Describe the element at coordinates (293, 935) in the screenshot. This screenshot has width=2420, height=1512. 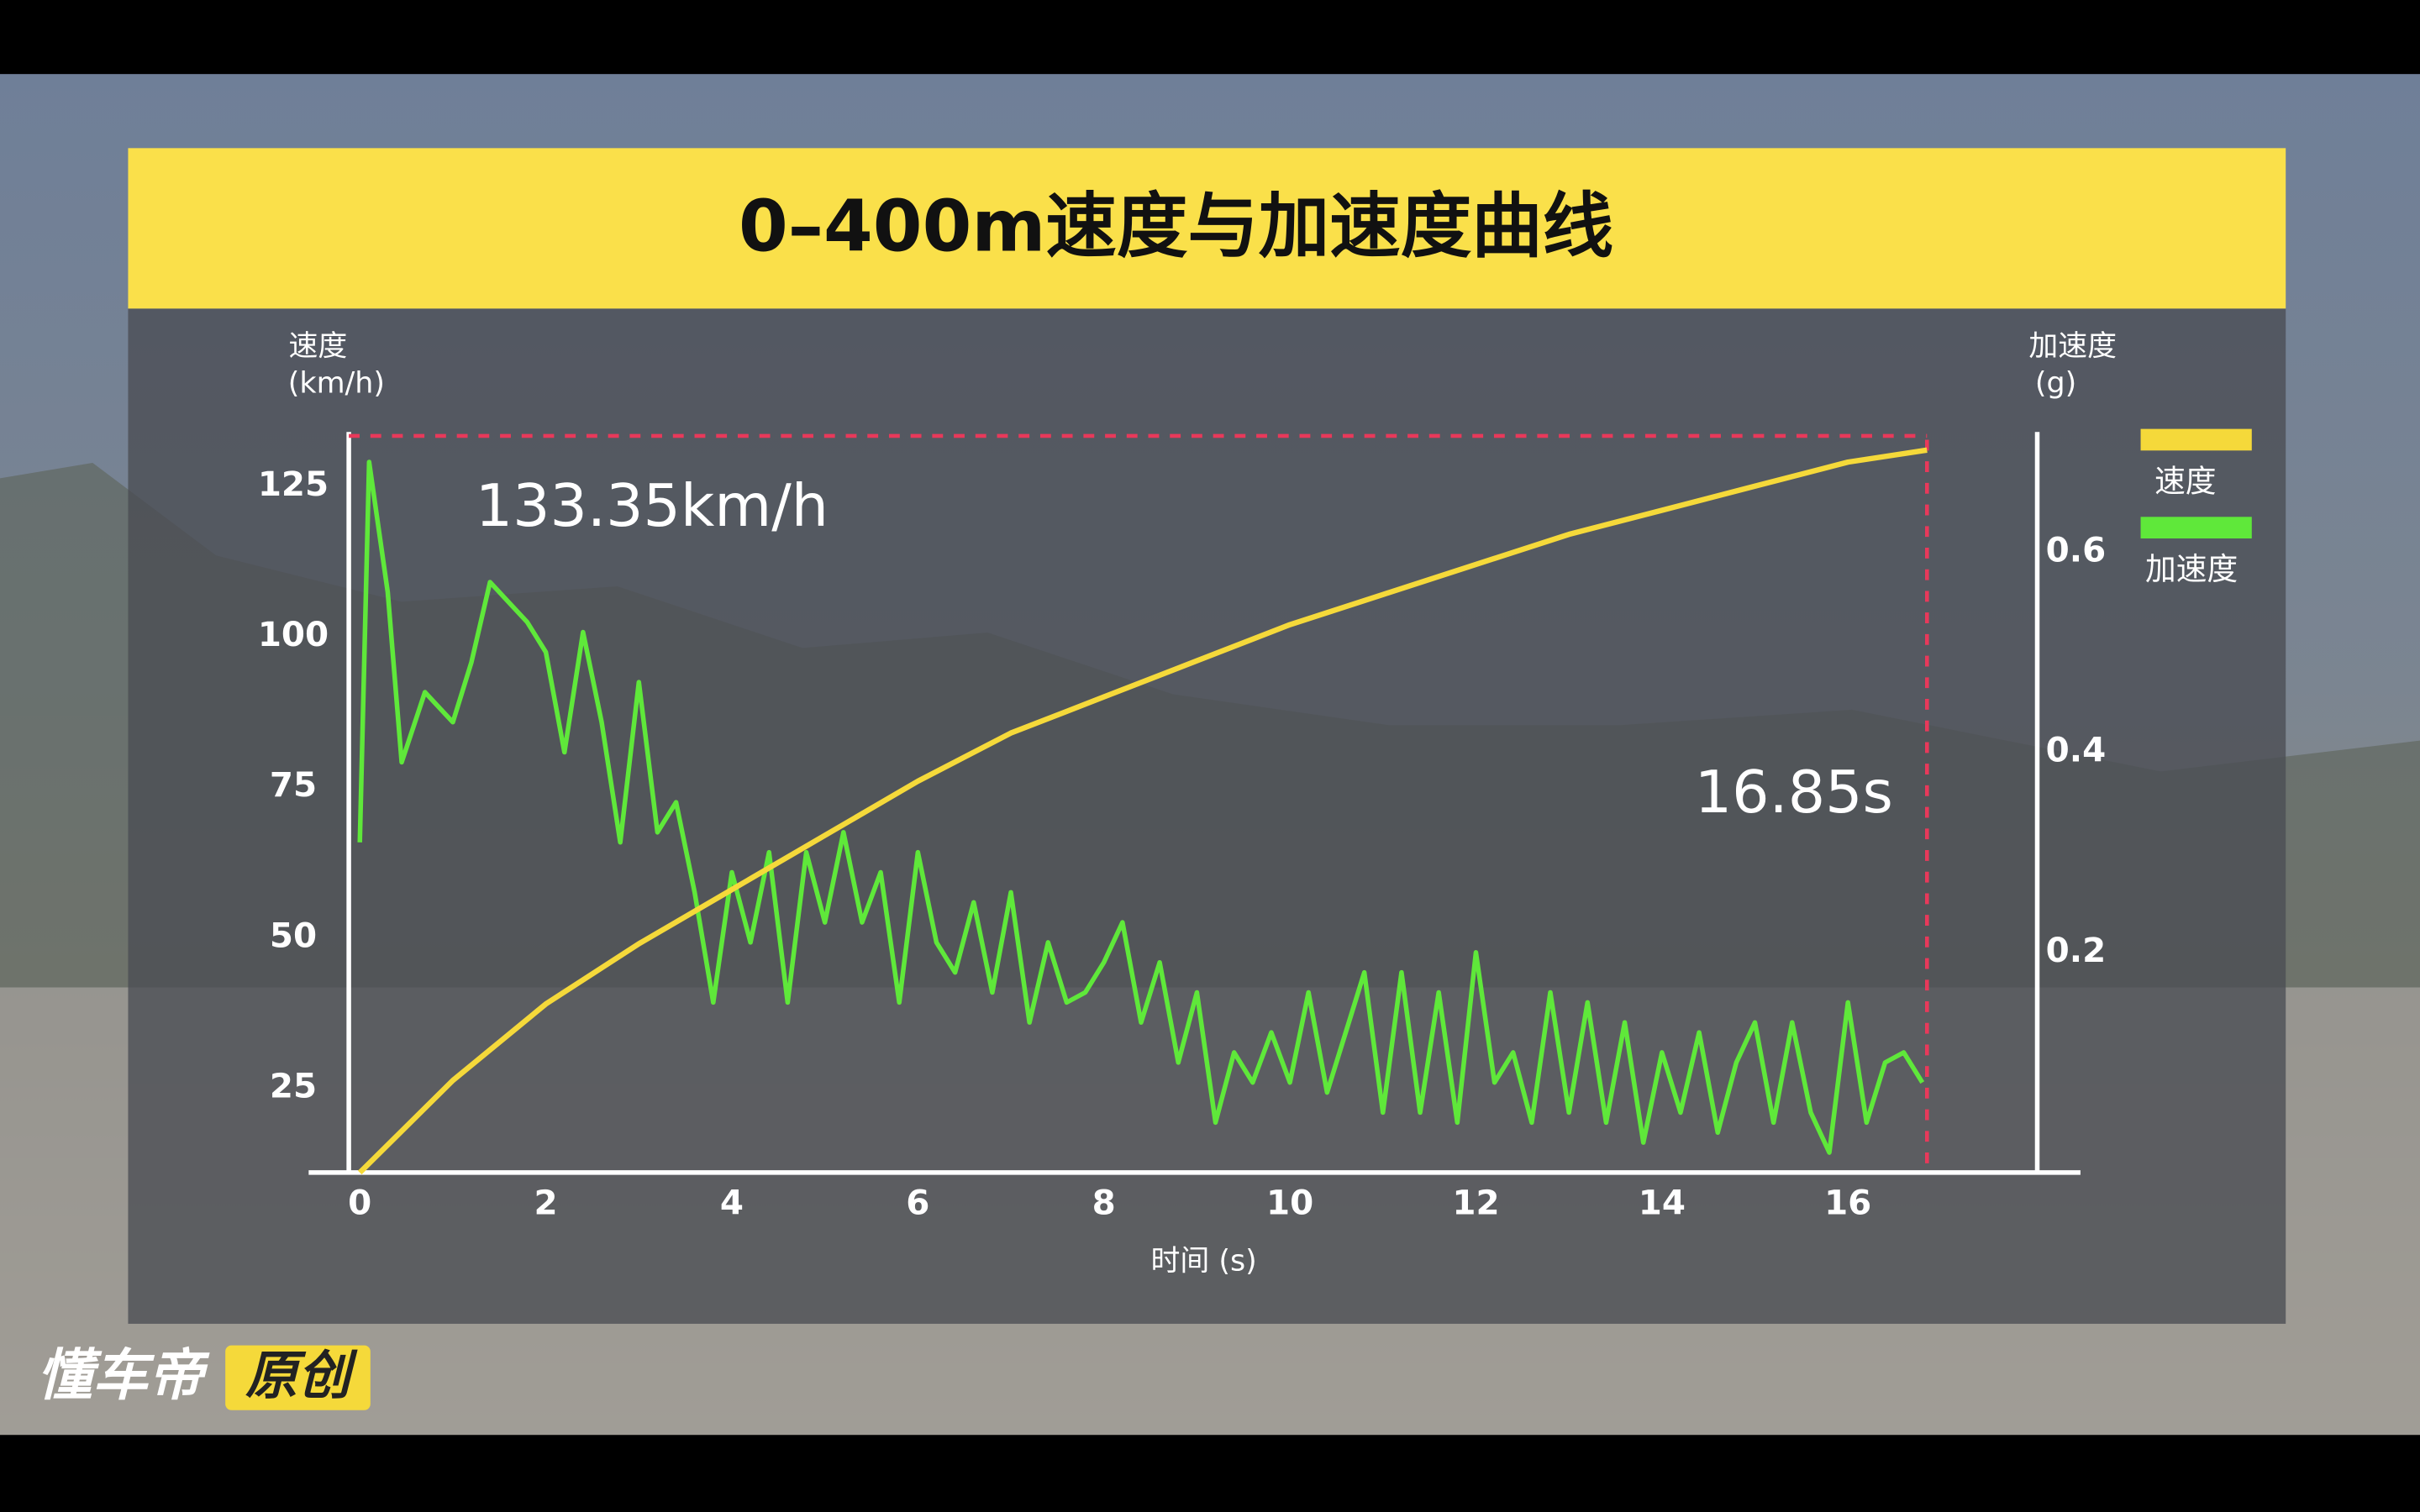
I see `y-tick-label: 50` at that location.